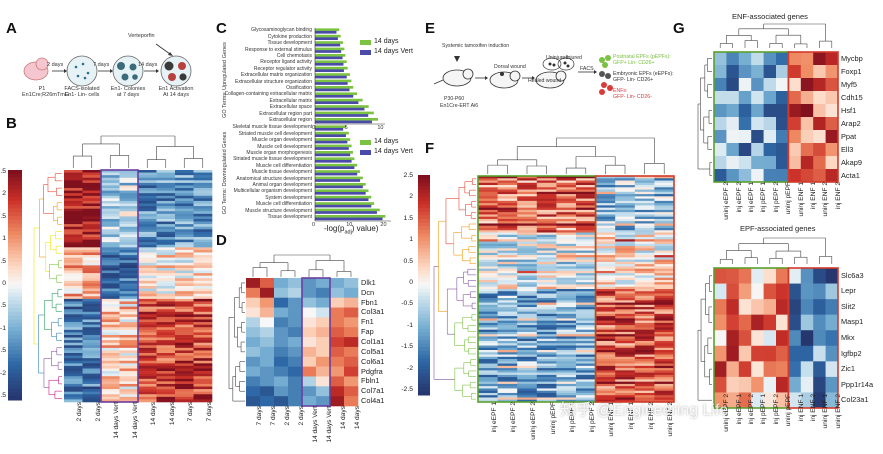  What do you see at coordinates (369, 302) in the screenshot?
I see `gene-label: Fbn1` at bounding box center [369, 302].